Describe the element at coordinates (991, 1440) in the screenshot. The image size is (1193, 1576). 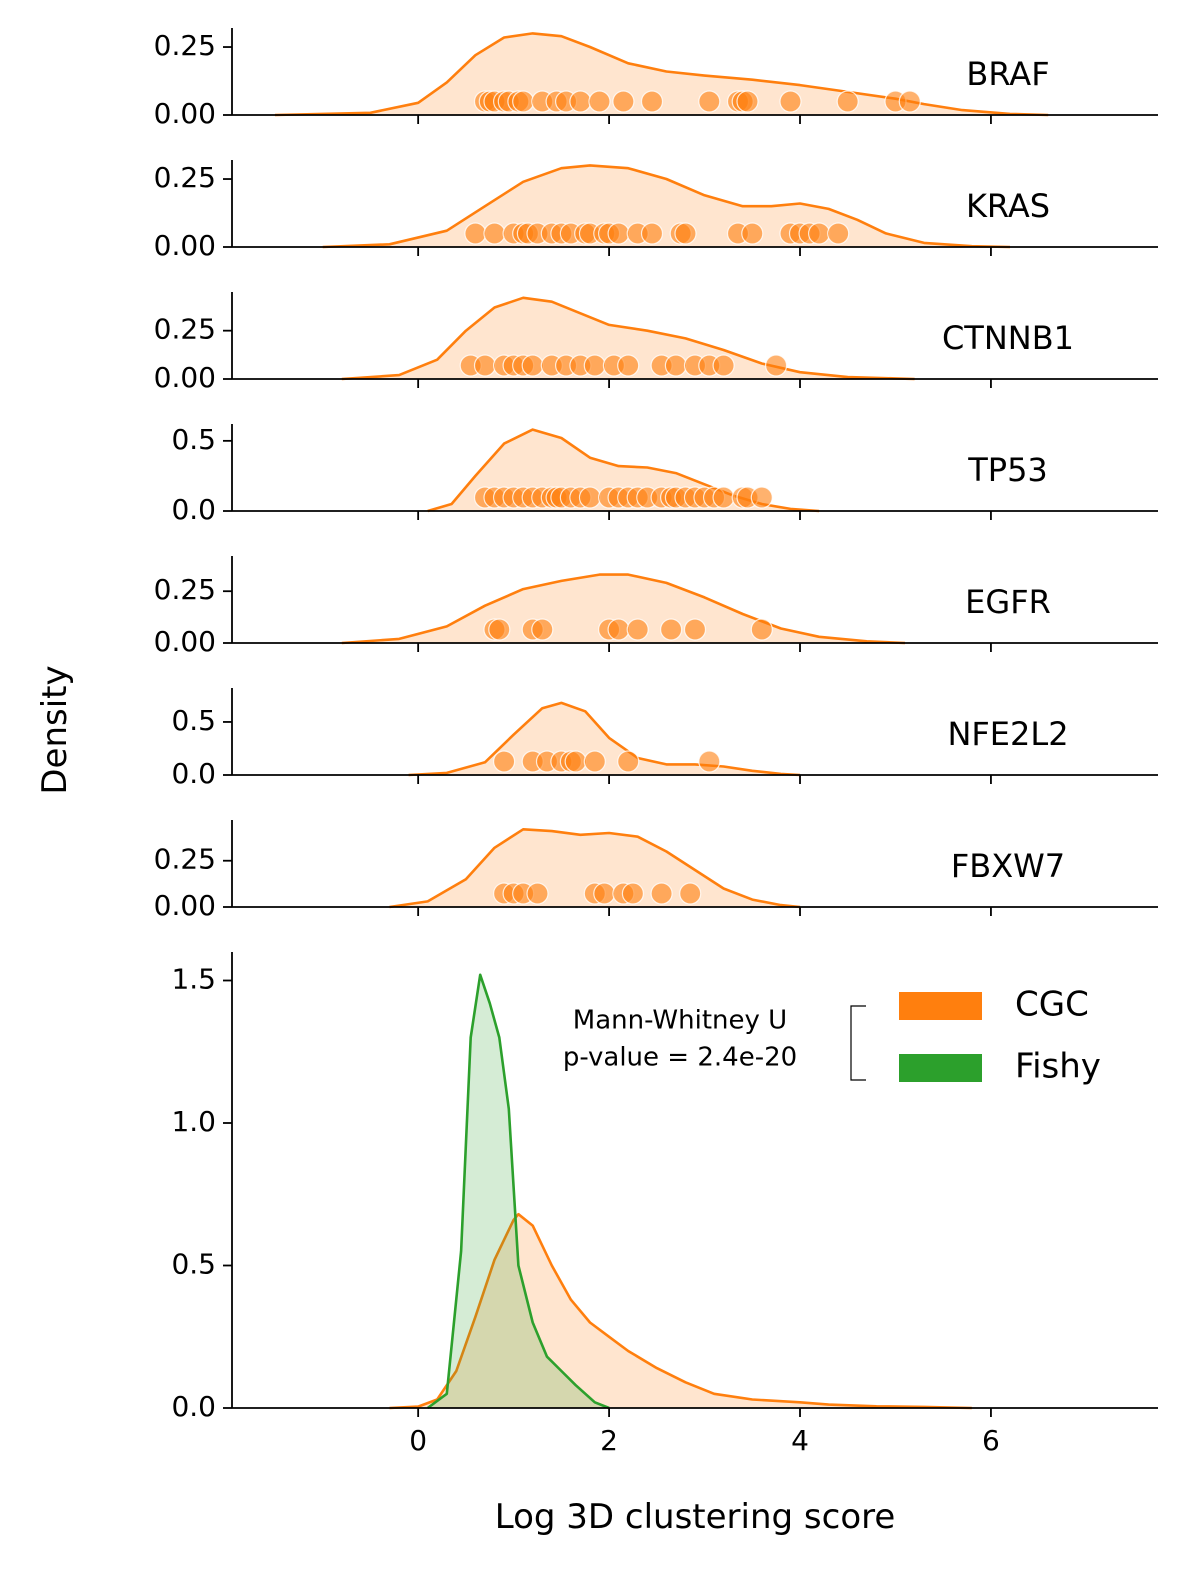
I see `x-tick-label: 6` at that location.